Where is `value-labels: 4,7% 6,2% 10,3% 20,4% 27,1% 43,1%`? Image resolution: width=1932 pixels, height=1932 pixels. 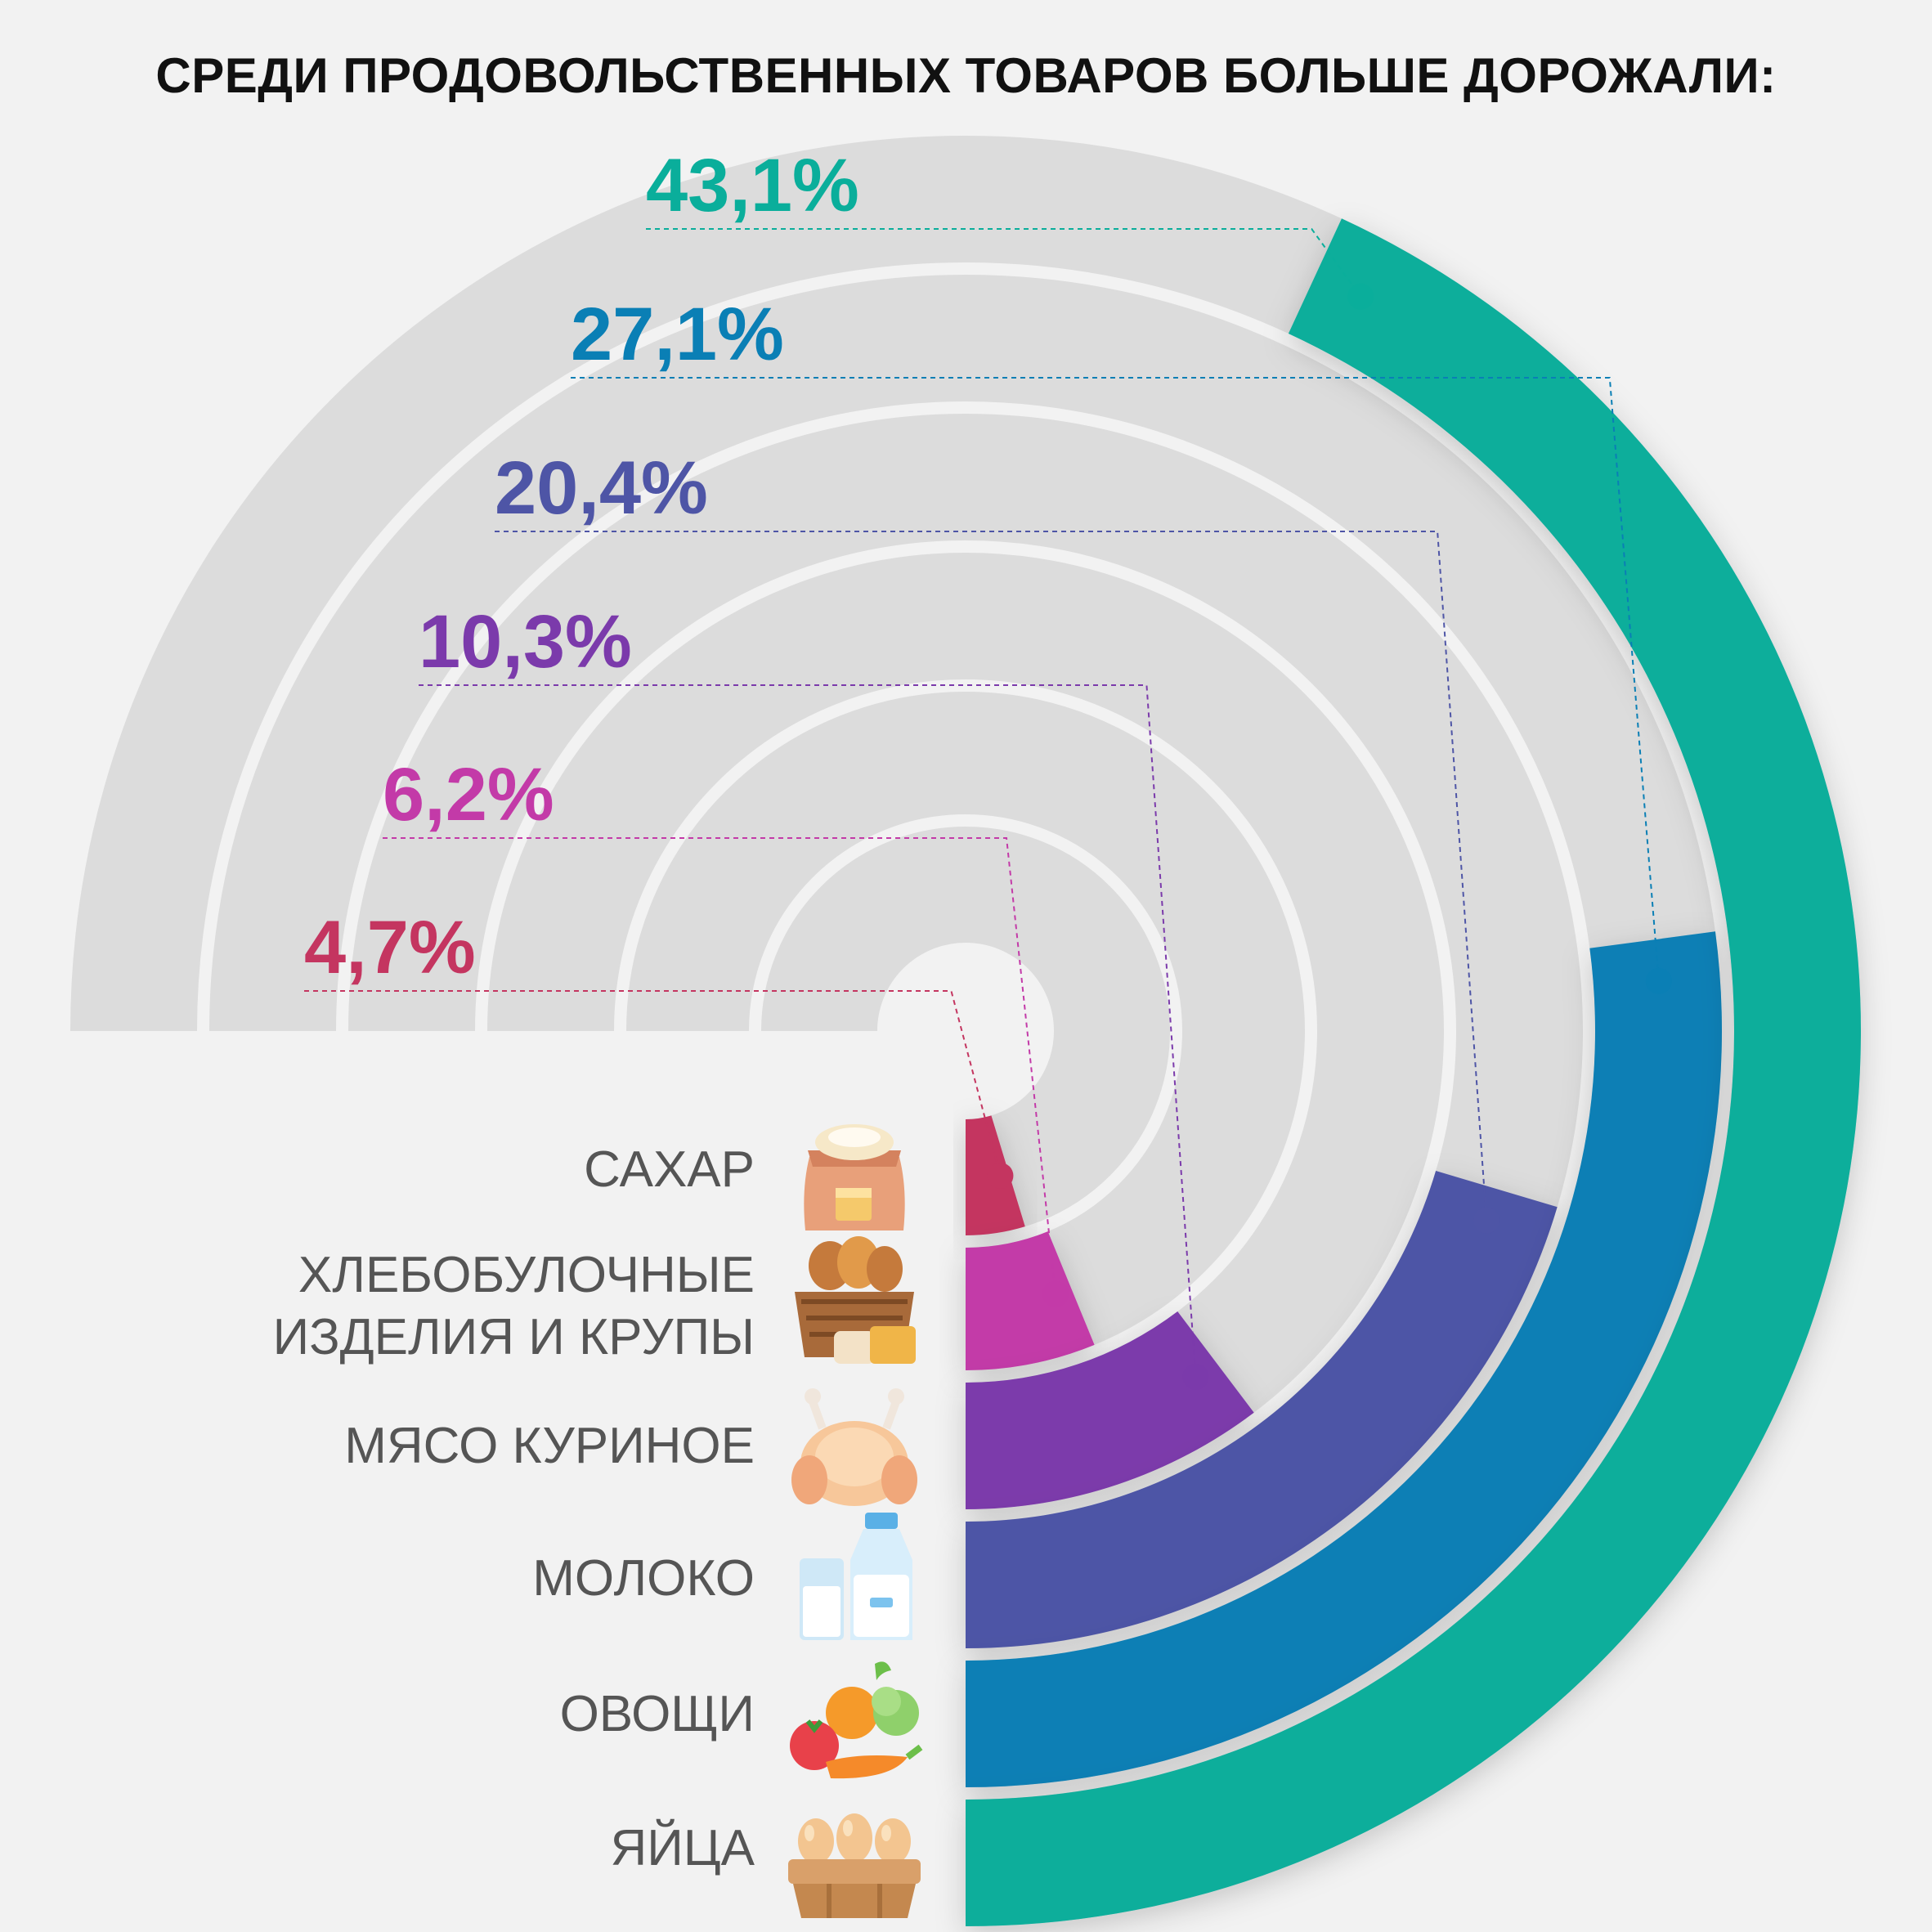 value-labels: 4,7% 6,2% 10,3% 20,4% 27,1% 43,1% is located at coordinates (581, 566).